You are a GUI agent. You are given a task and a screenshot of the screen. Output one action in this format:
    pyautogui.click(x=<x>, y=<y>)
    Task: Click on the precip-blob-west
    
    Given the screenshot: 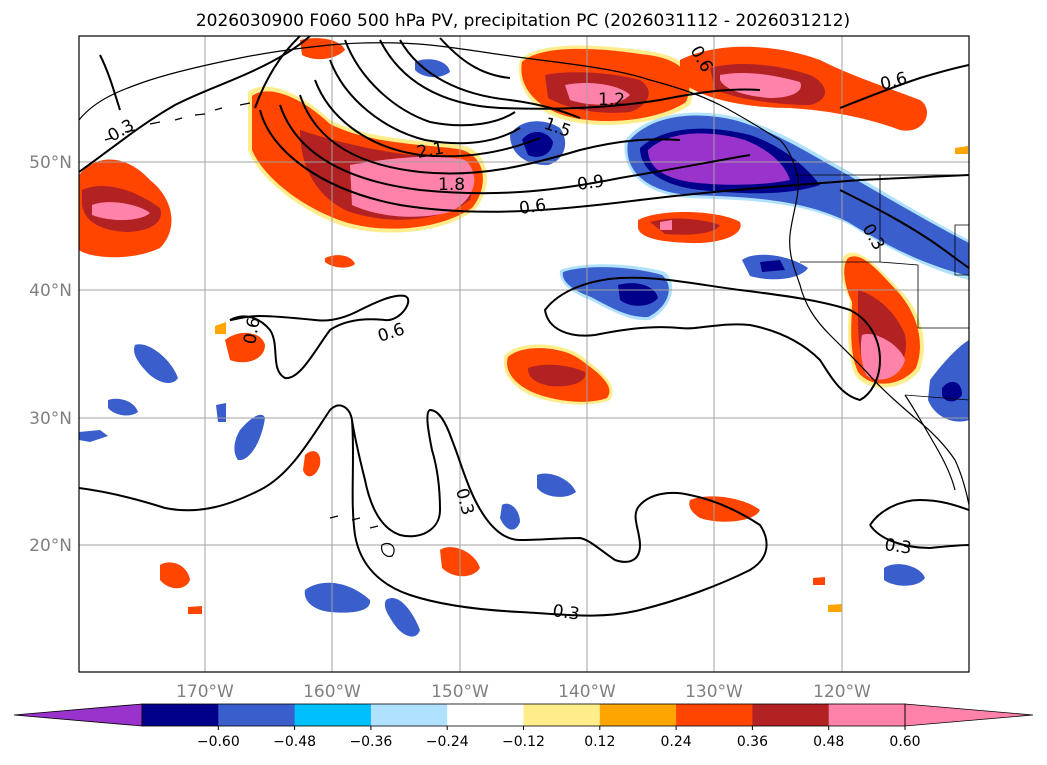 What is the action you would take?
    pyautogui.click(x=125, y=208)
    